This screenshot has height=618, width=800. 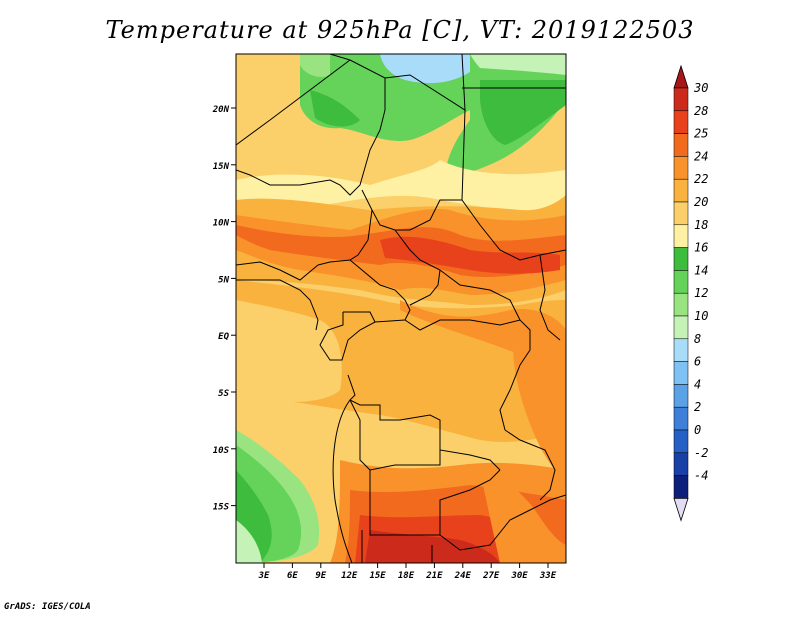 I want to click on colorbar-level-label: 28, so click(x=701, y=111).